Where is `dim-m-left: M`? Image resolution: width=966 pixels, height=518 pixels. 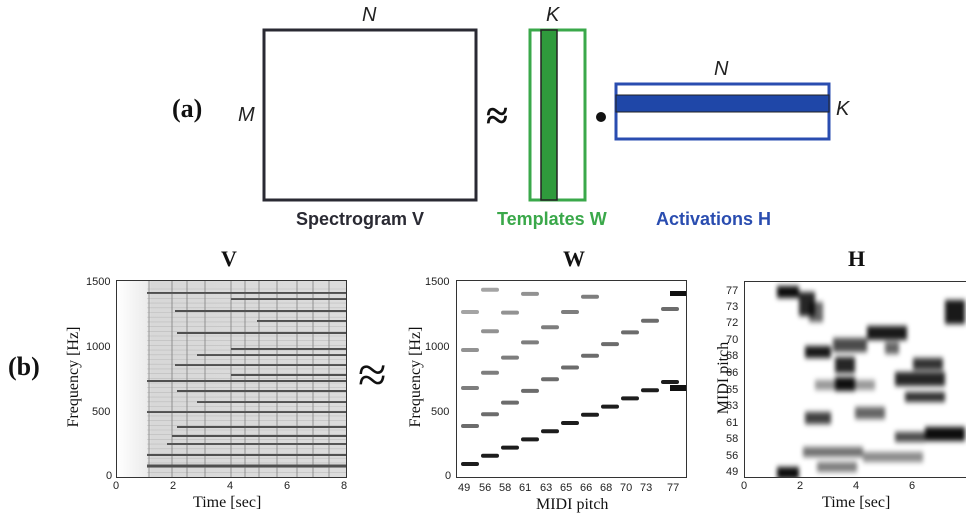
dim-m-left: M is located at coordinates (246, 115).